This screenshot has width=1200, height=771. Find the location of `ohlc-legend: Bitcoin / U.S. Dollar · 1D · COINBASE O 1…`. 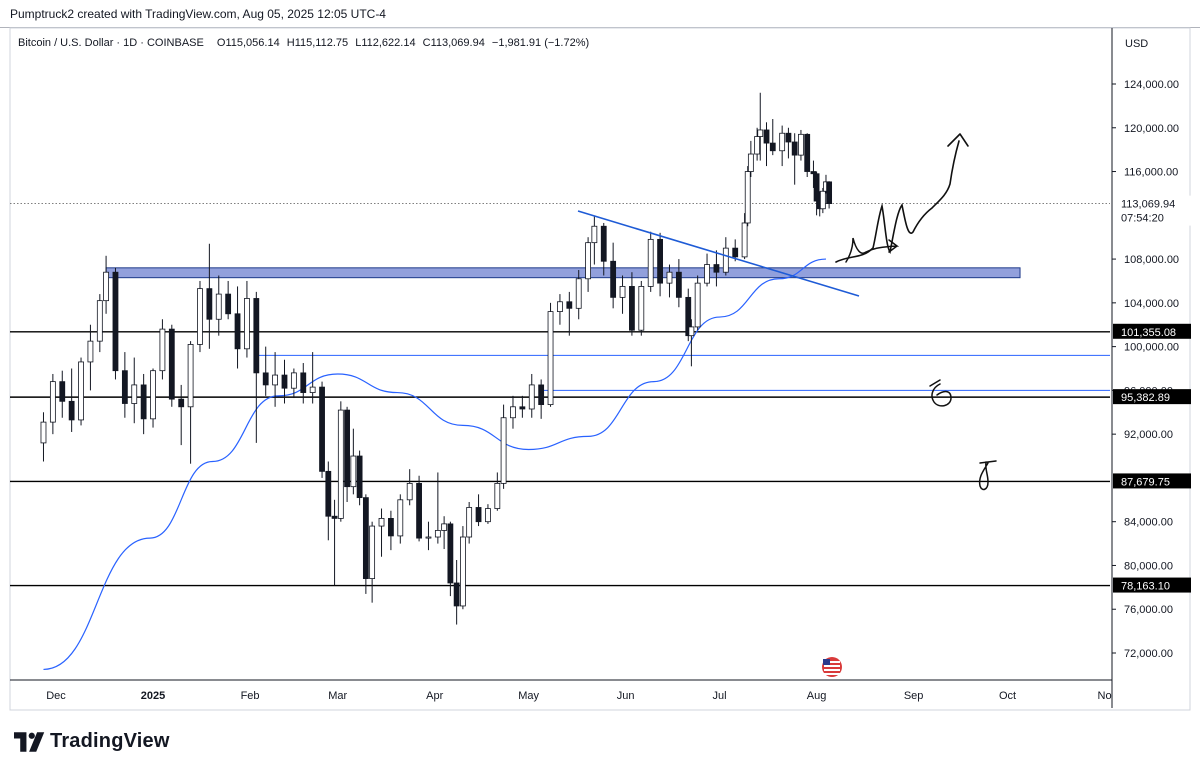

ohlc-legend: Bitcoin / U.S. Dollar · 1D · COINBASE O 1… is located at coordinates (303, 43).